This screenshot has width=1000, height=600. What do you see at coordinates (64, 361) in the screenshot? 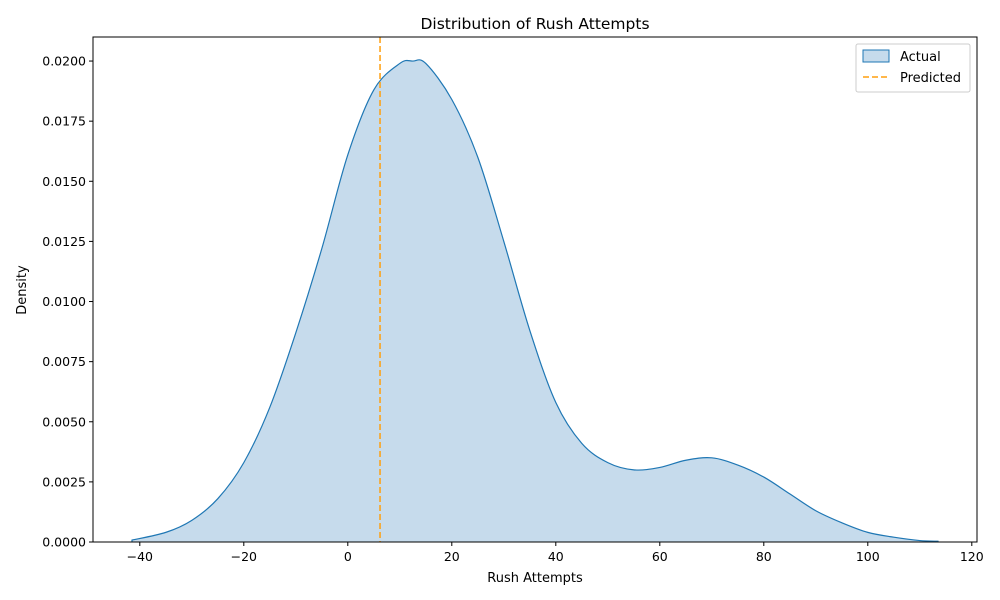
I see `y-tick-label: 0.0075` at bounding box center [64, 361].